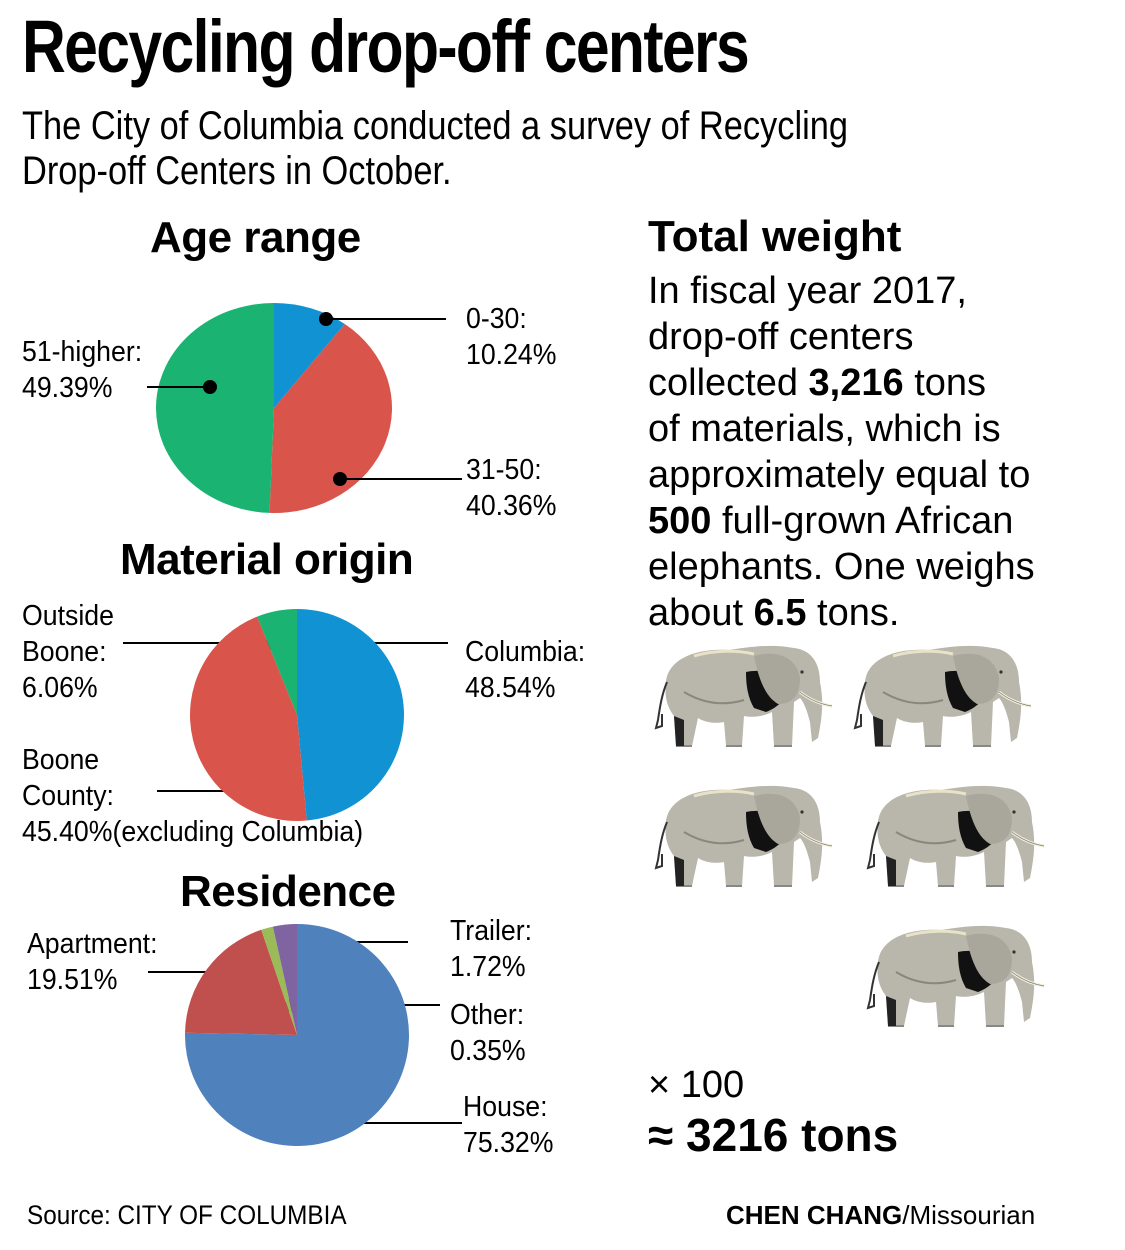 Image resolution: width=1125 pixels, height=1250 pixels. I want to click on label-name: House:, so click(505, 1107).